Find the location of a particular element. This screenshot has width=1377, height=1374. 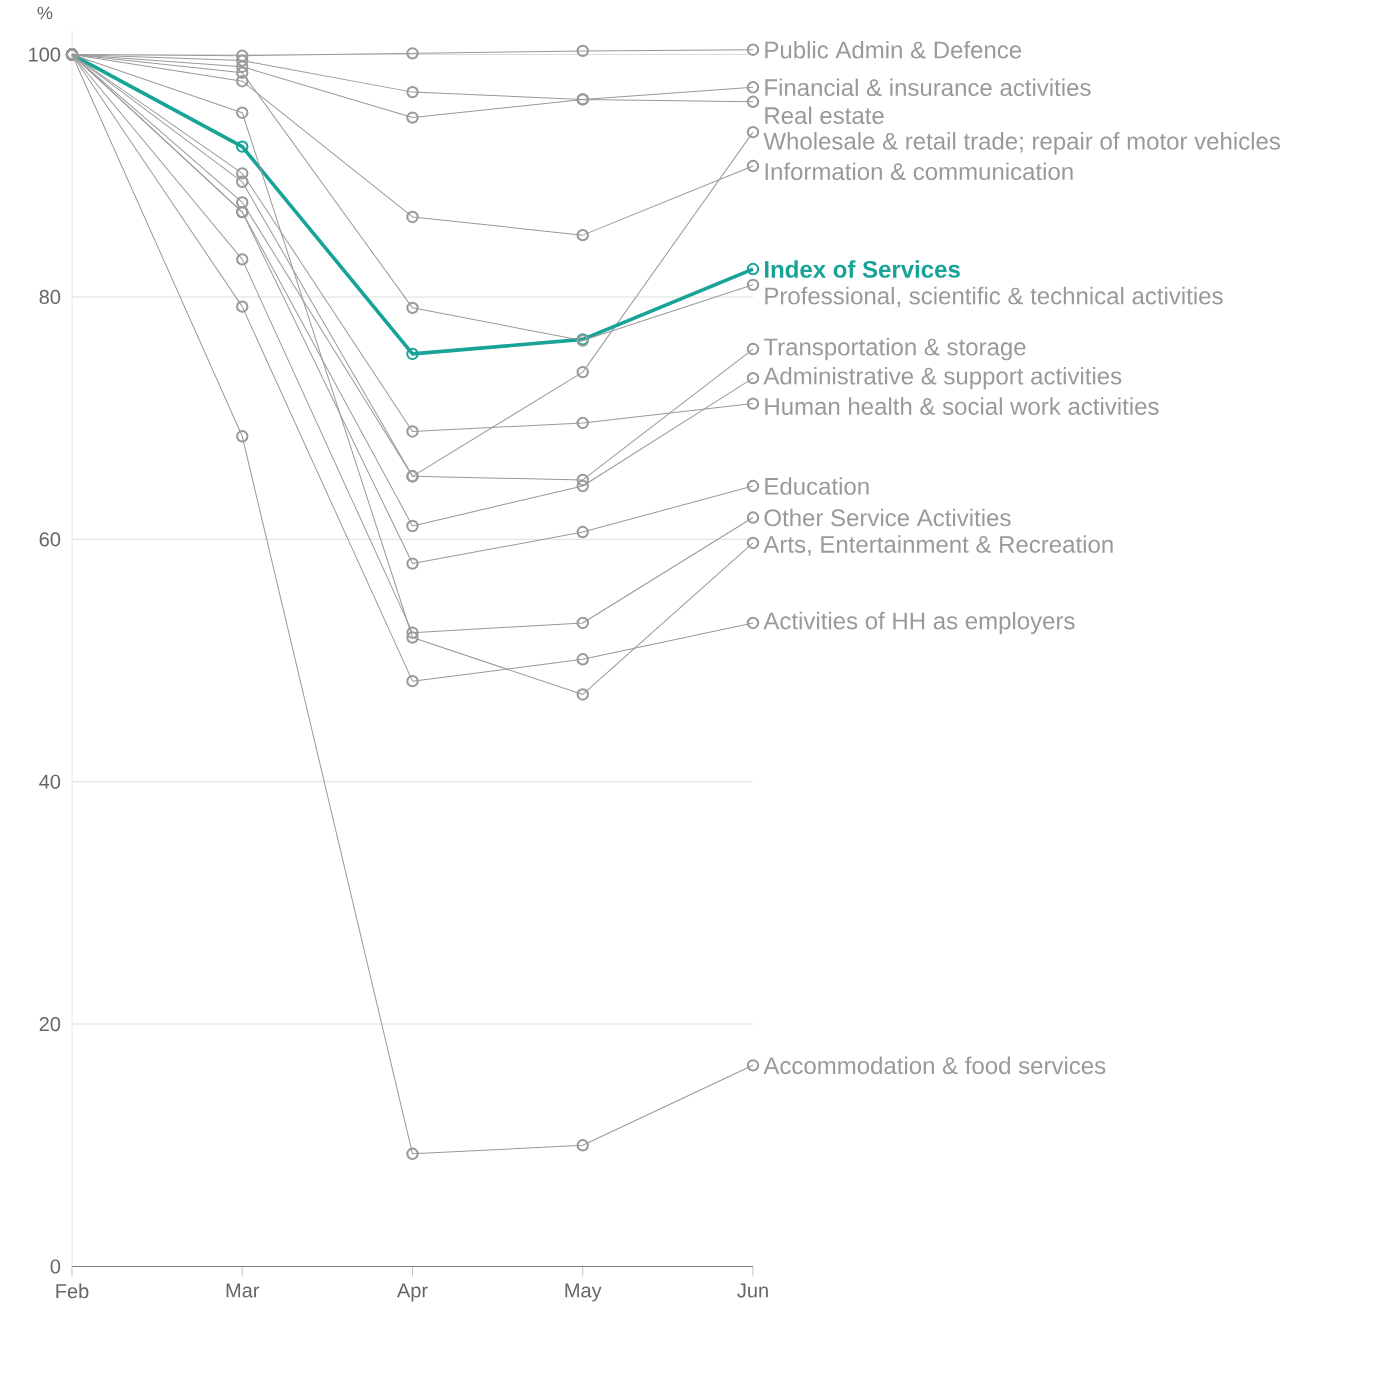

series-label: Activities of HH as employers is located at coordinates (919, 623).